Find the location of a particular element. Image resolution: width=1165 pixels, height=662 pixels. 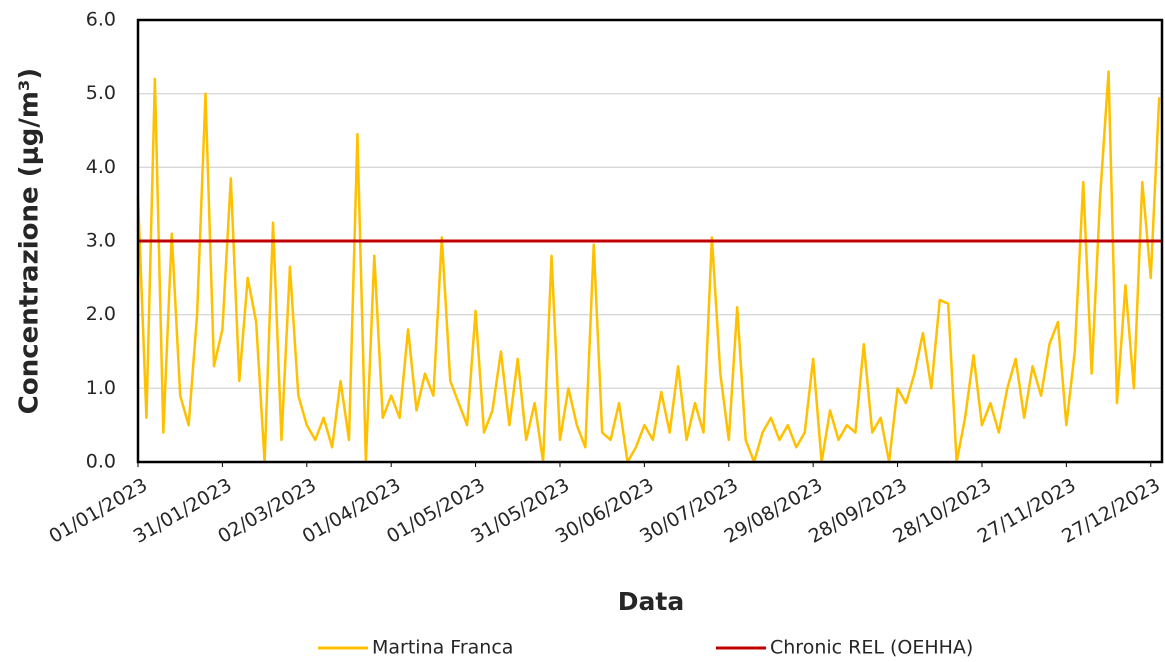

y-tick-label: 0.0 is located at coordinates (101, 462).